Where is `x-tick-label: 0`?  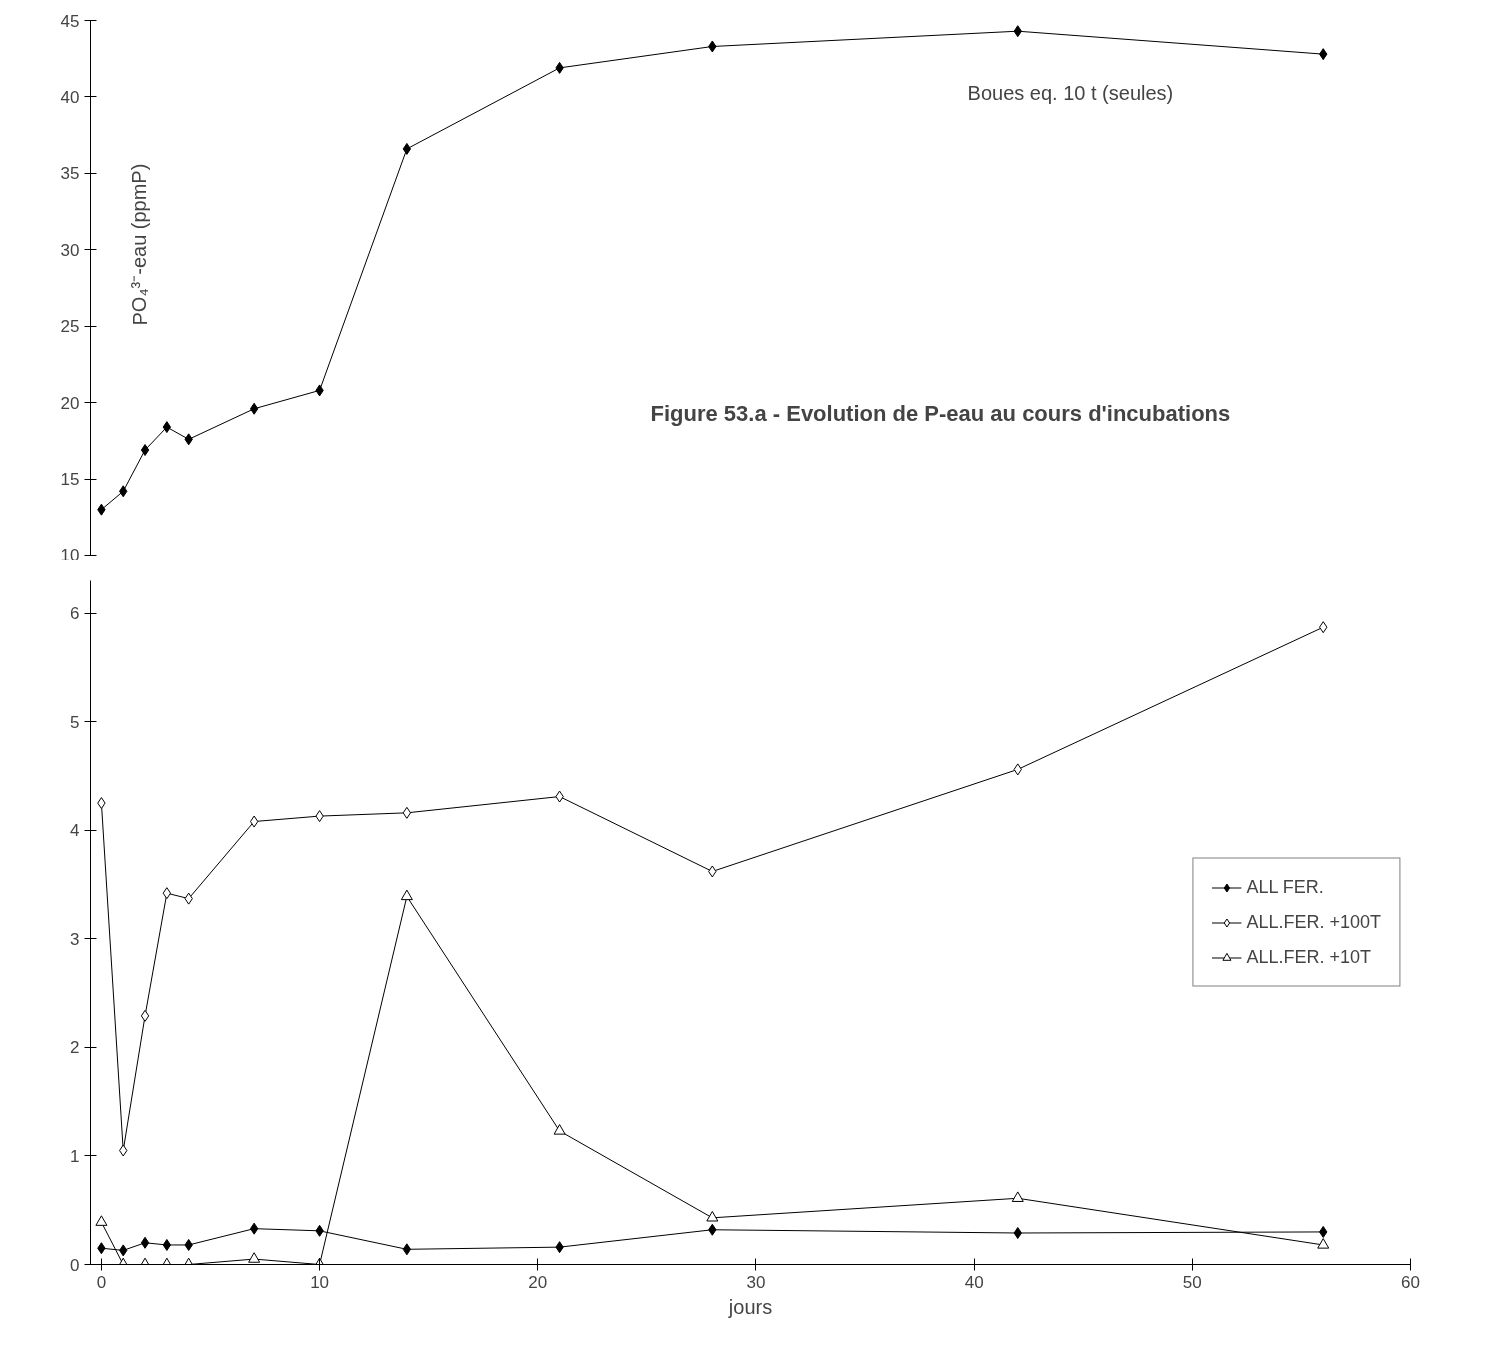
x-tick-label: 0 is located at coordinates (101, 1282).